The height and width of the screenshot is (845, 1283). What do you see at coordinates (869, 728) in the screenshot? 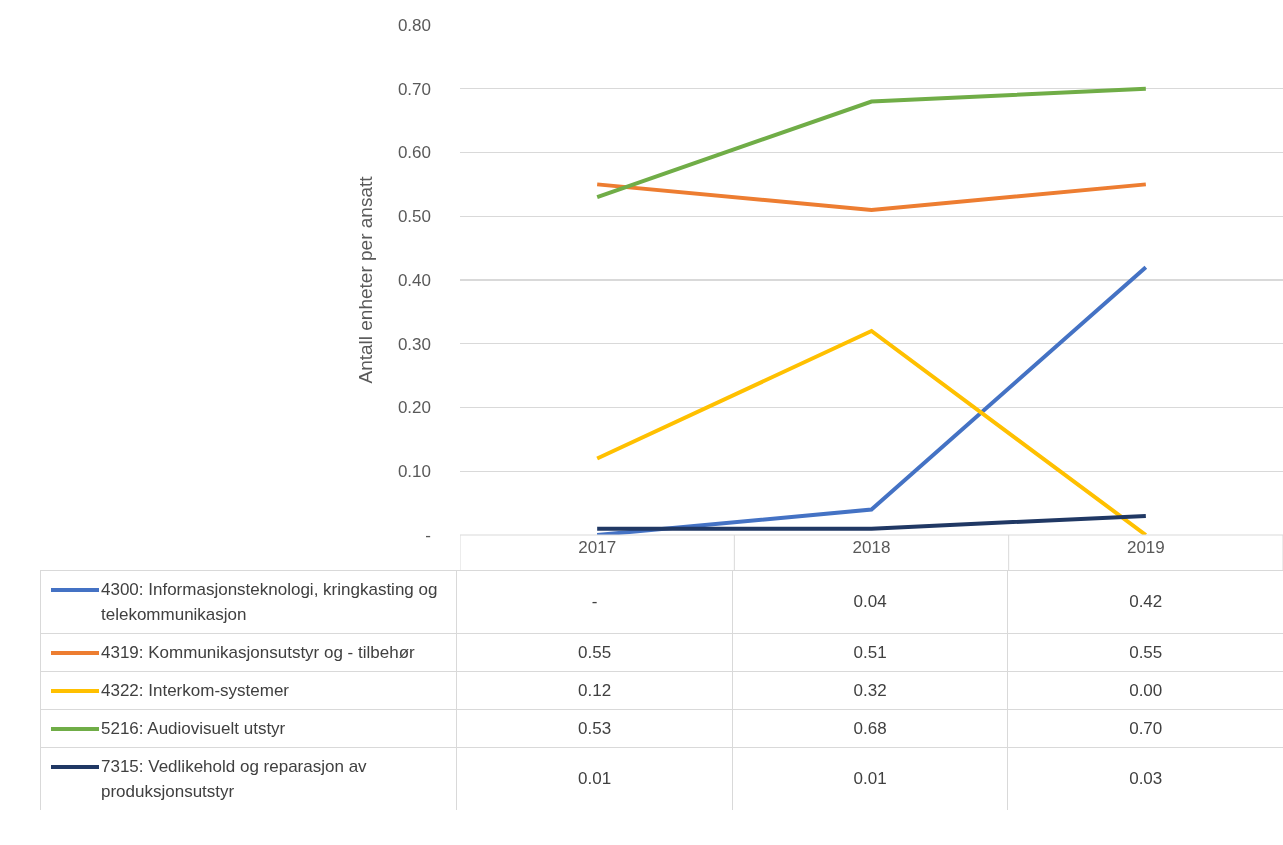
I see `data-label: 0.68` at bounding box center [869, 728].